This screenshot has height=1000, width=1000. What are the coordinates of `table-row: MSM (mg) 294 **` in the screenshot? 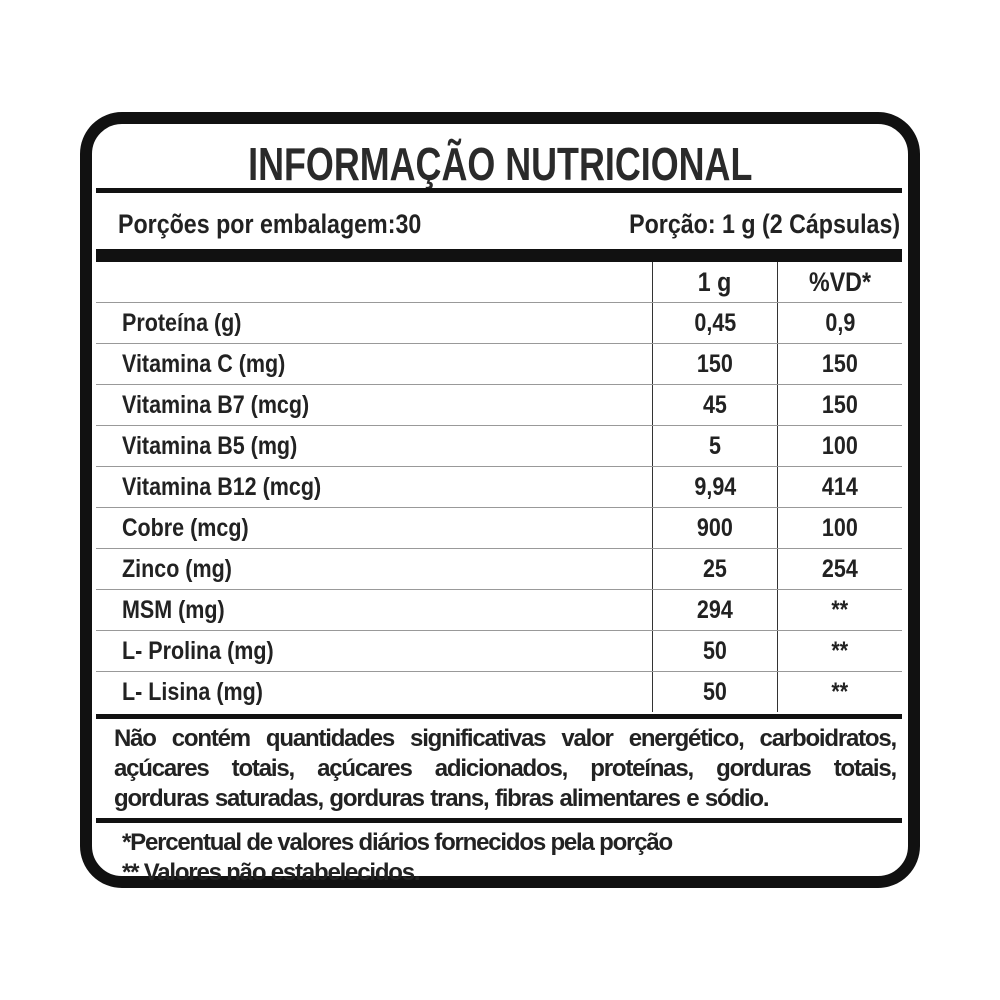 It's located at (499, 610).